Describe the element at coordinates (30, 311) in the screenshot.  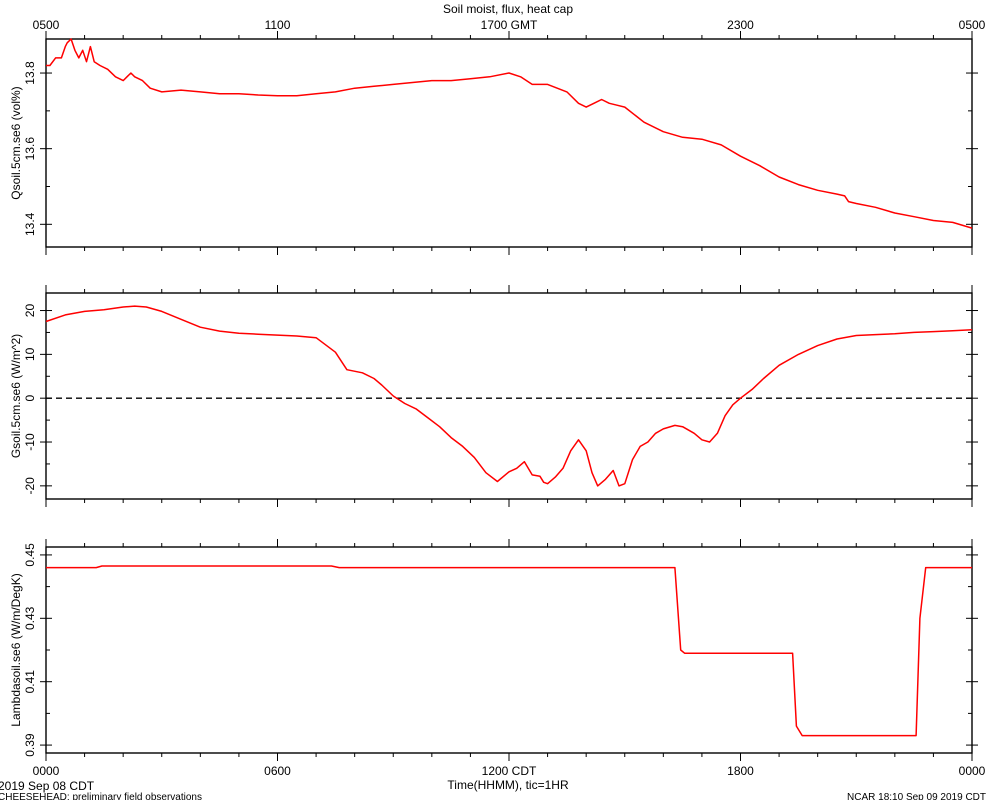
I see `y-tick-label: 20` at that location.